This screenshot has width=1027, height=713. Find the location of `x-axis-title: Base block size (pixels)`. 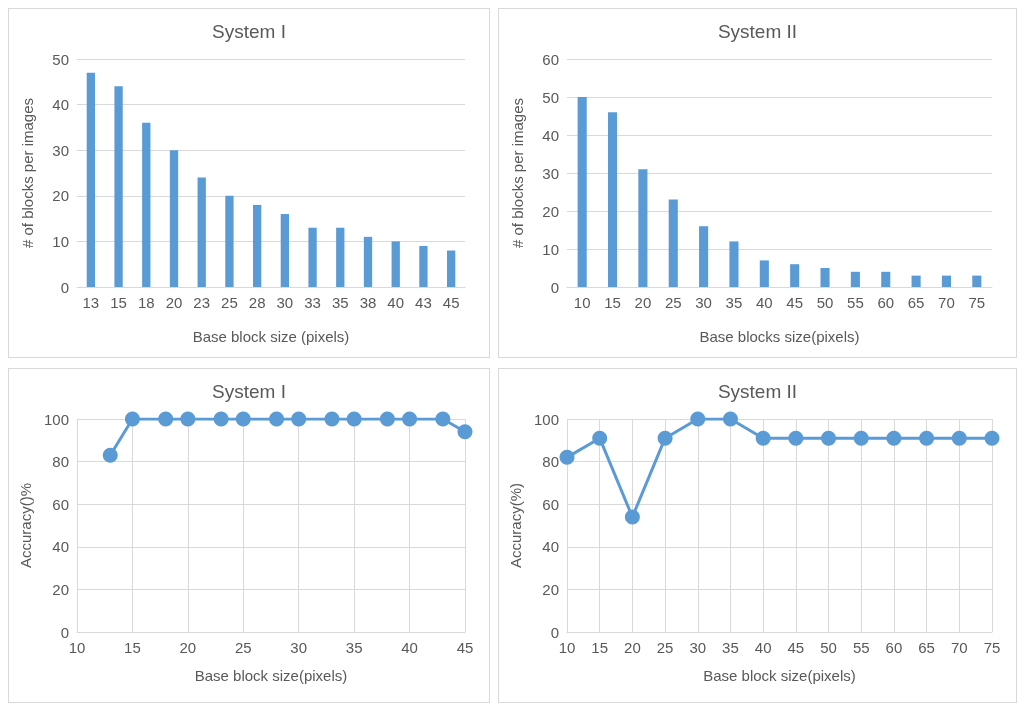

x-axis-title: Base block size (pixels) is located at coordinates (271, 336).